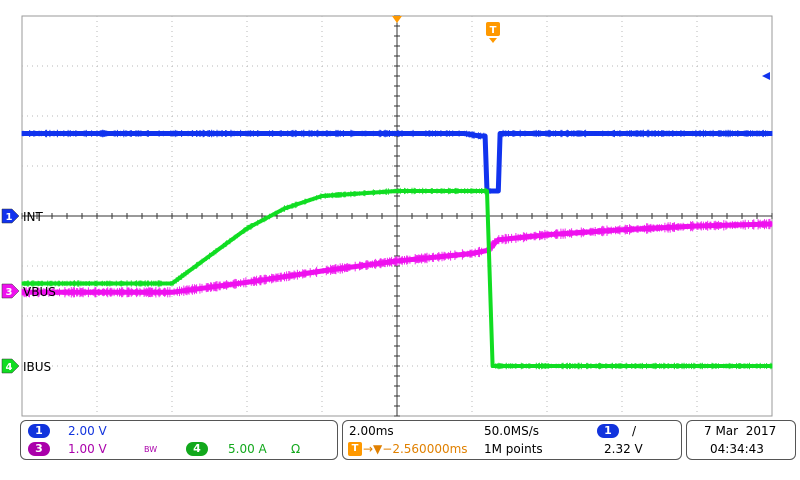 The height and width of the screenshot is (480, 800). Describe the element at coordinates (513, 449) in the screenshot. I see `record-length: 1M points` at that location.